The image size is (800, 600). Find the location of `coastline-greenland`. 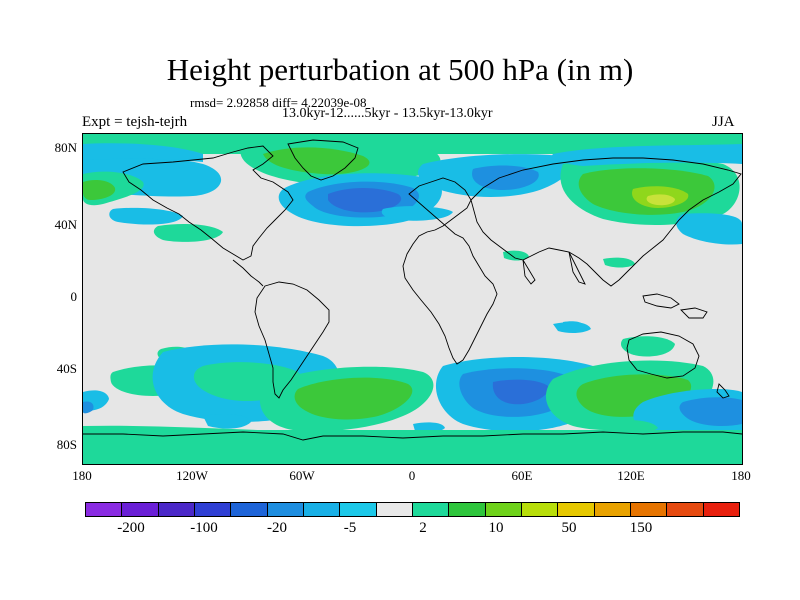

coastline-greenland is located at coordinates (323, 160).